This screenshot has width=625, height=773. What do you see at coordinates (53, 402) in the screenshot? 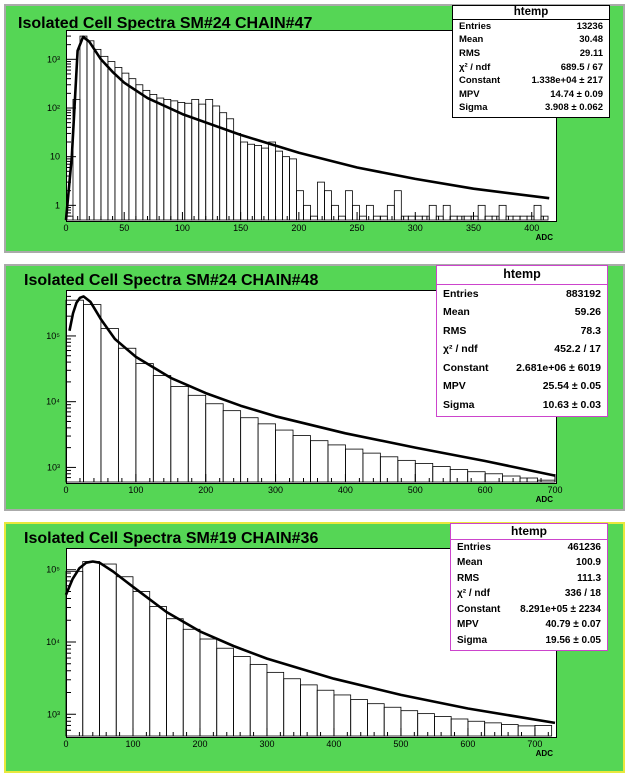
I see `y-tick-label: 10⁴` at bounding box center [53, 402].